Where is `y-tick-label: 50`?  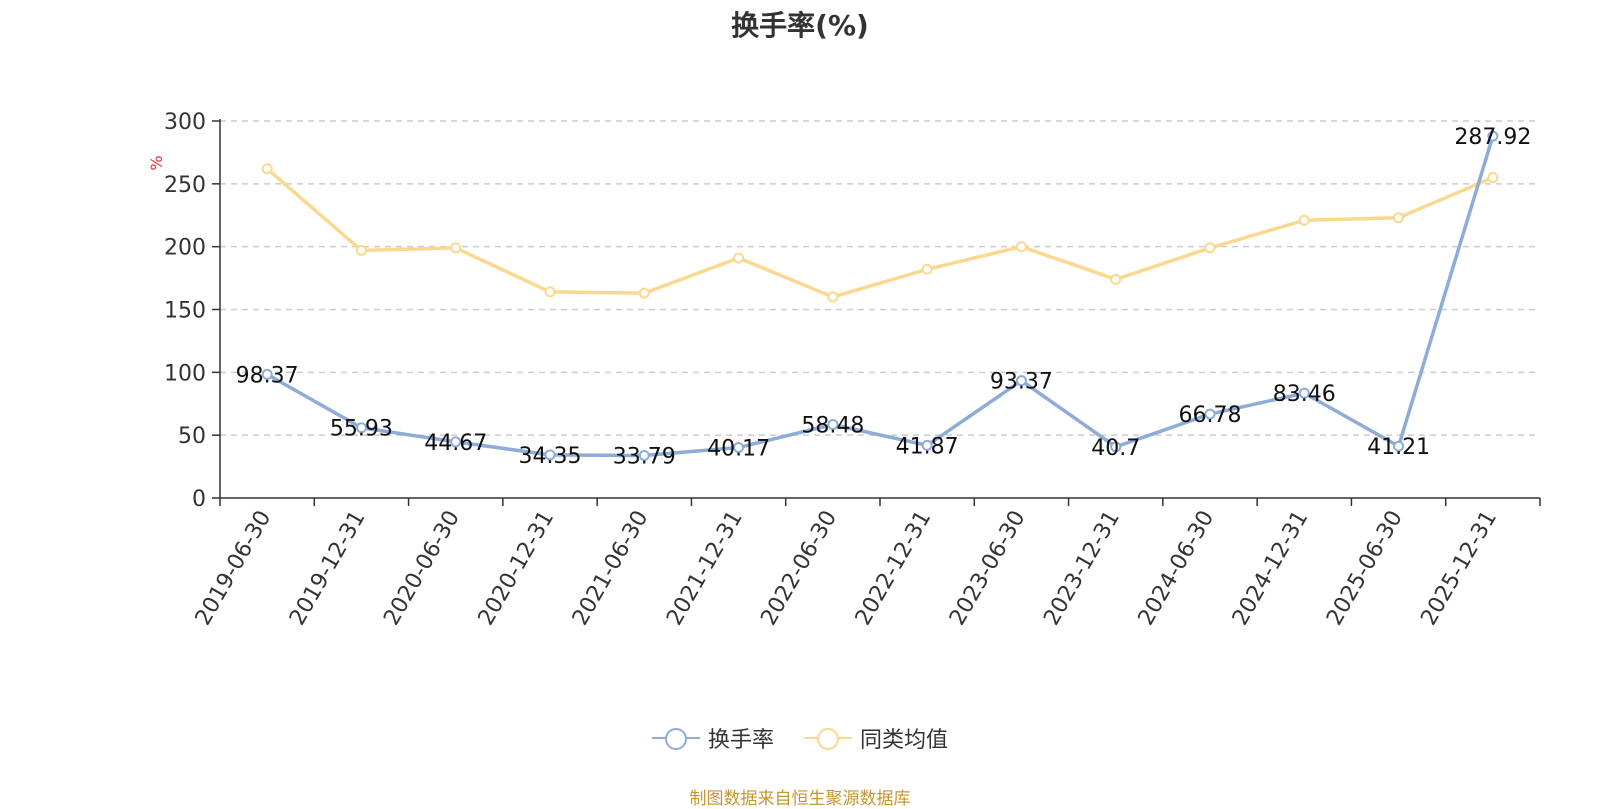
y-tick-label: 50 is located at coordinates (192, 436).